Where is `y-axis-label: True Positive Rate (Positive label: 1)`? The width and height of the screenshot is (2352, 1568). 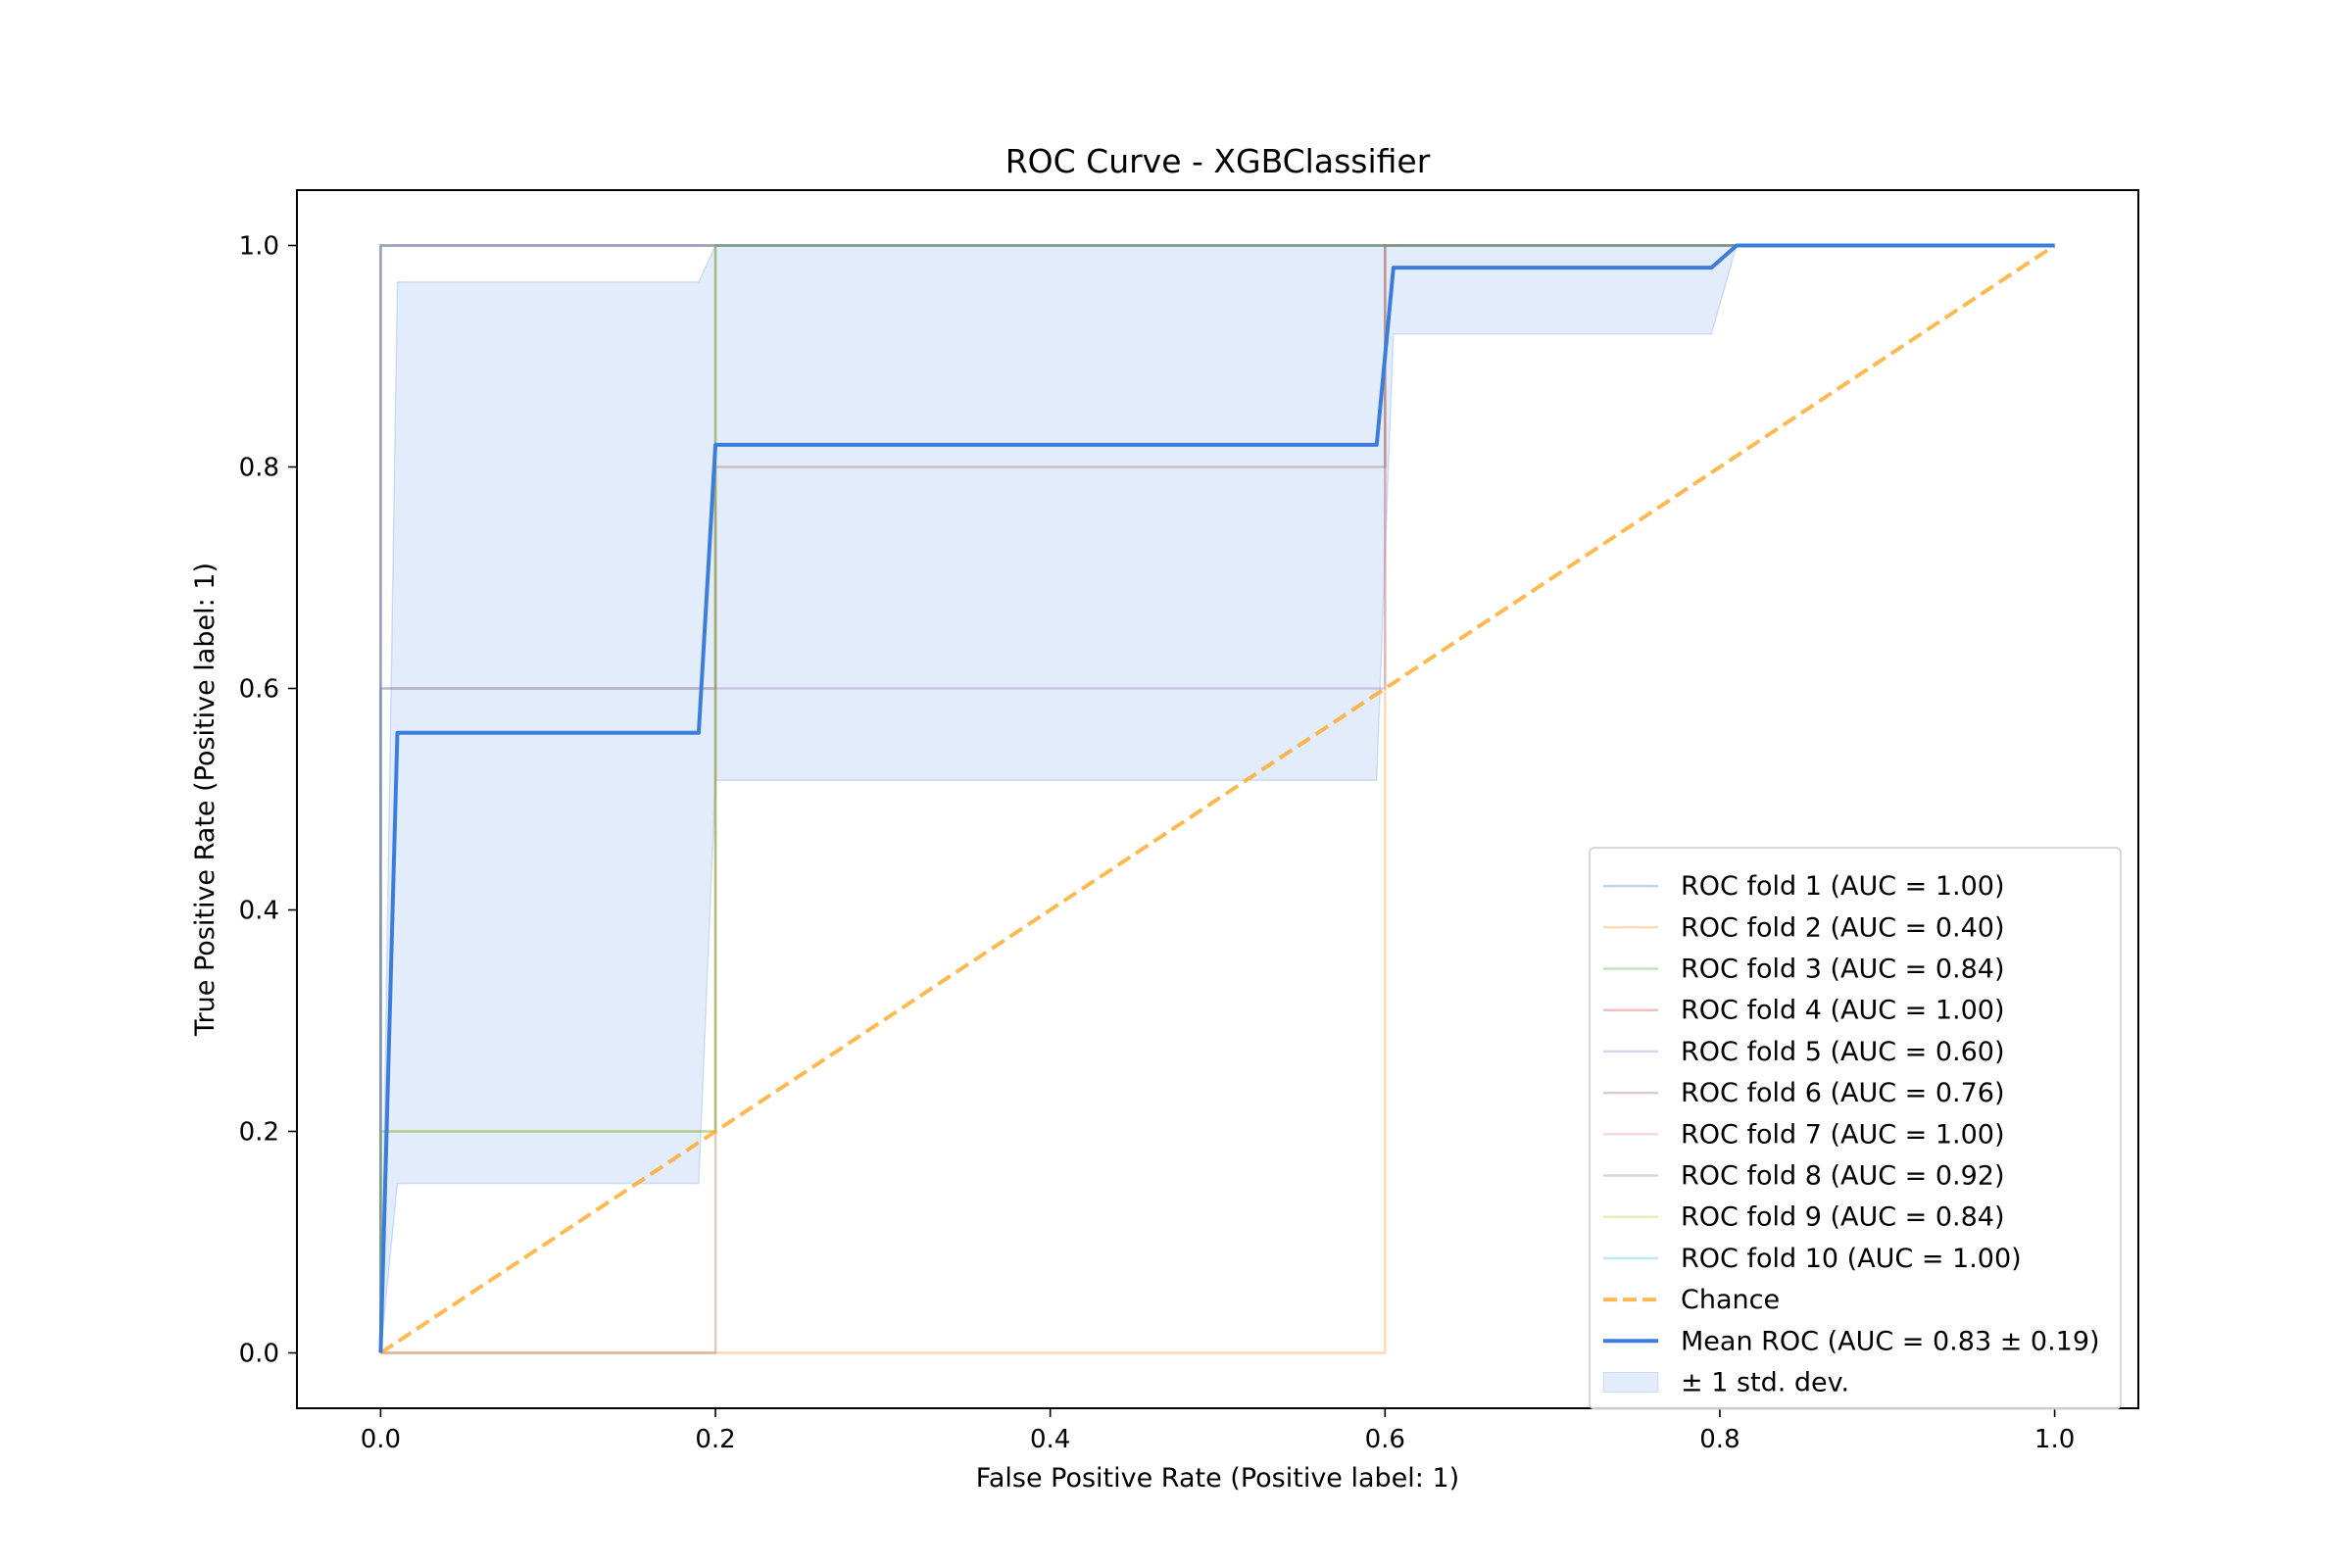 y-axis-label: True Positive Rate (Positive label: 1) is located at coordinates (205, 800).